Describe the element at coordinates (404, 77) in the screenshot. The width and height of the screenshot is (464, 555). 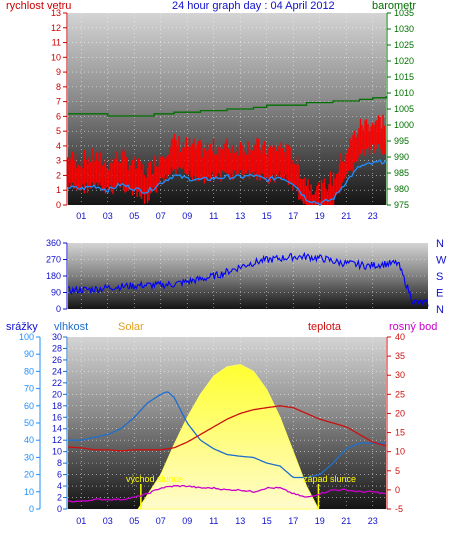
I see `baro-tick-label: 1015` at that location.